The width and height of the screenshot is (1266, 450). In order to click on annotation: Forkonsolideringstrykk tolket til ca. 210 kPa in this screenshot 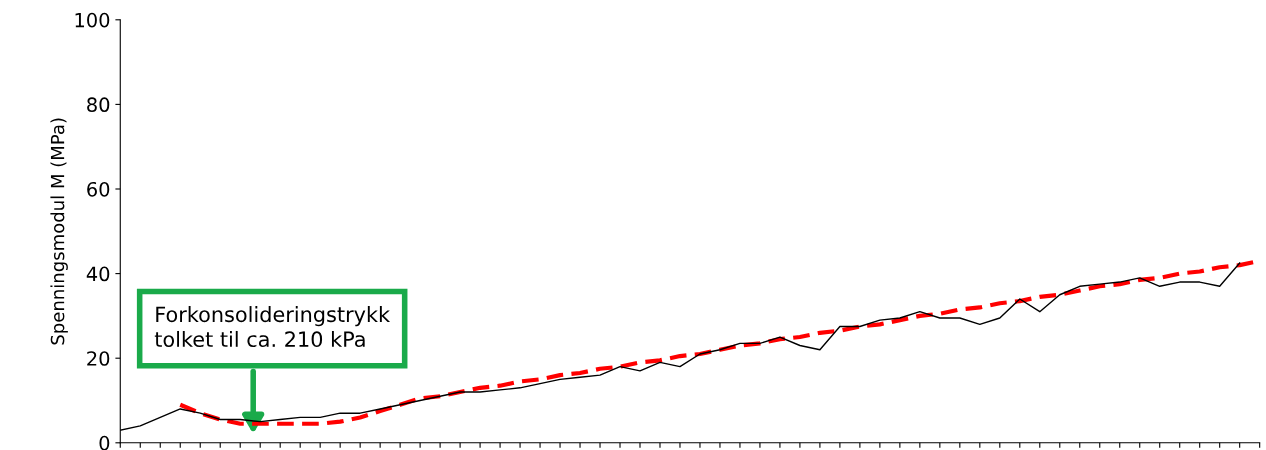, I will do `click(272, 327)`.